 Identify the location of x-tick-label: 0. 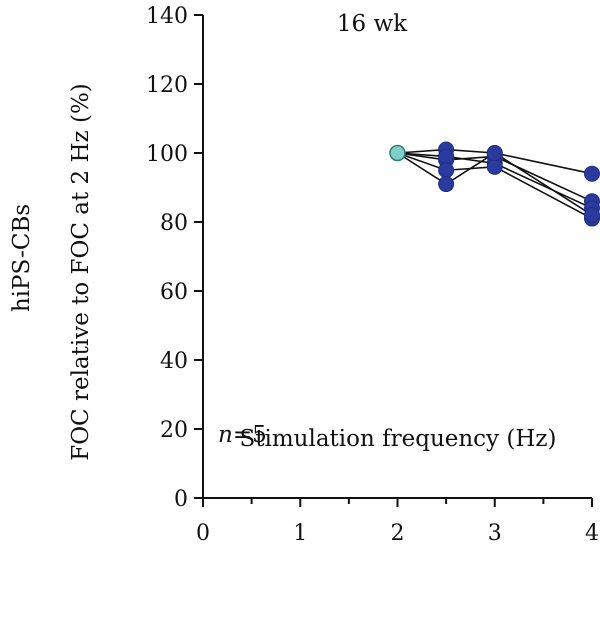
(203, 533).